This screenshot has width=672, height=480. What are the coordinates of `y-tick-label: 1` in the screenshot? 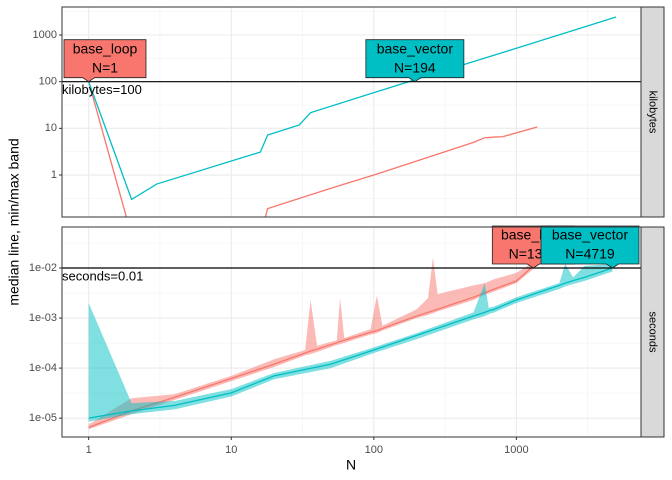 It's located at (54, 175).